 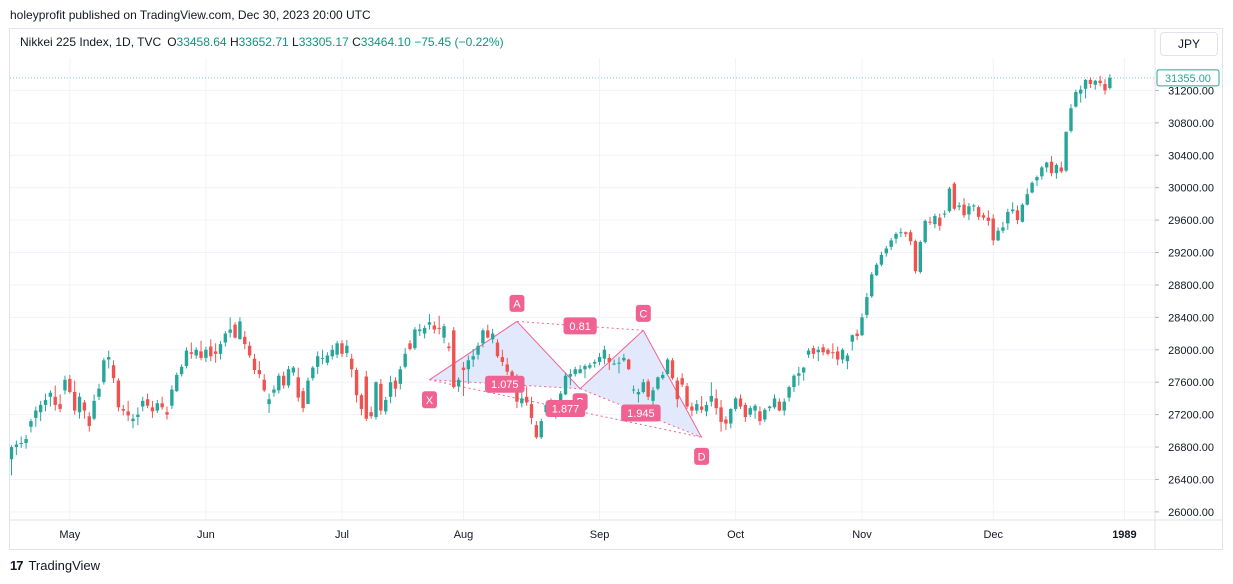 What do you see at coordinates (91, 42) in the screenshot?
I see `symbol-label: Nikkei 225 Index, 1D, TVC` at bounding box center [91, 42].